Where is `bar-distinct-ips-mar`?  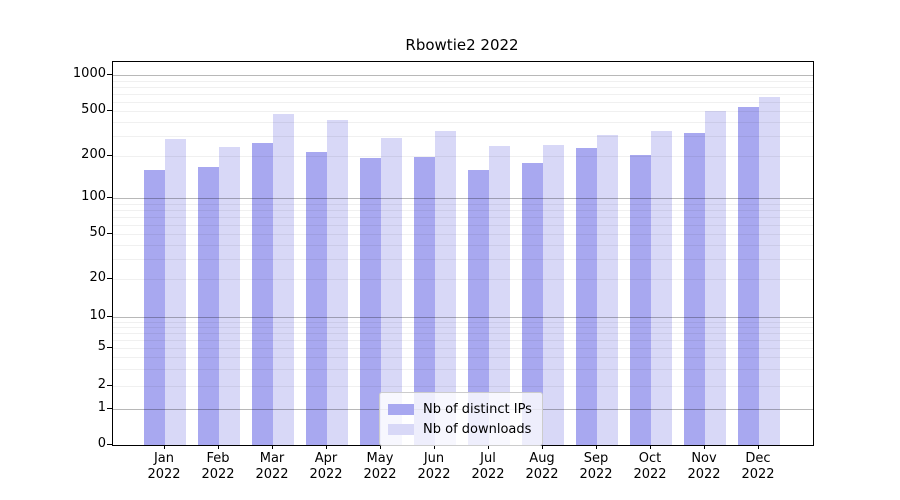
bar-distinct-ips-mar is located at coordinates (262, 294).